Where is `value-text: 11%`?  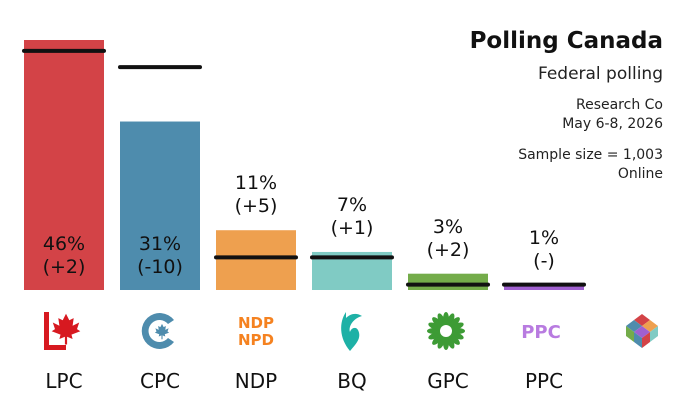 value-text: 11% is located at coordinates (256, 183).